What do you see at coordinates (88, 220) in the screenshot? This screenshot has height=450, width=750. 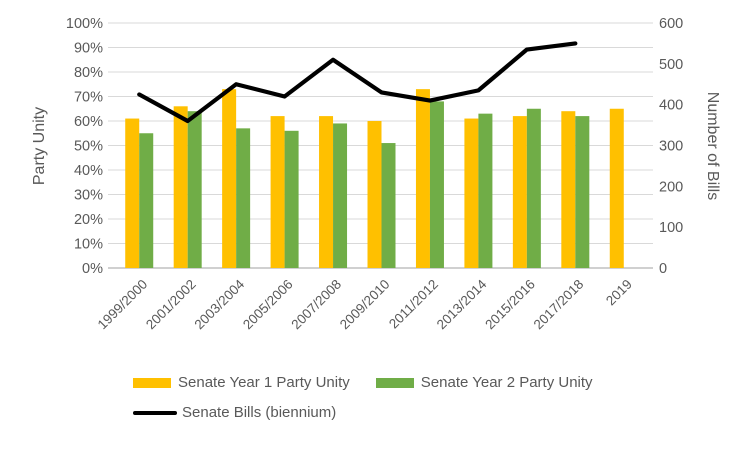 I see `left-axis-tick-label: 20%` at bounding box center [88, 220].